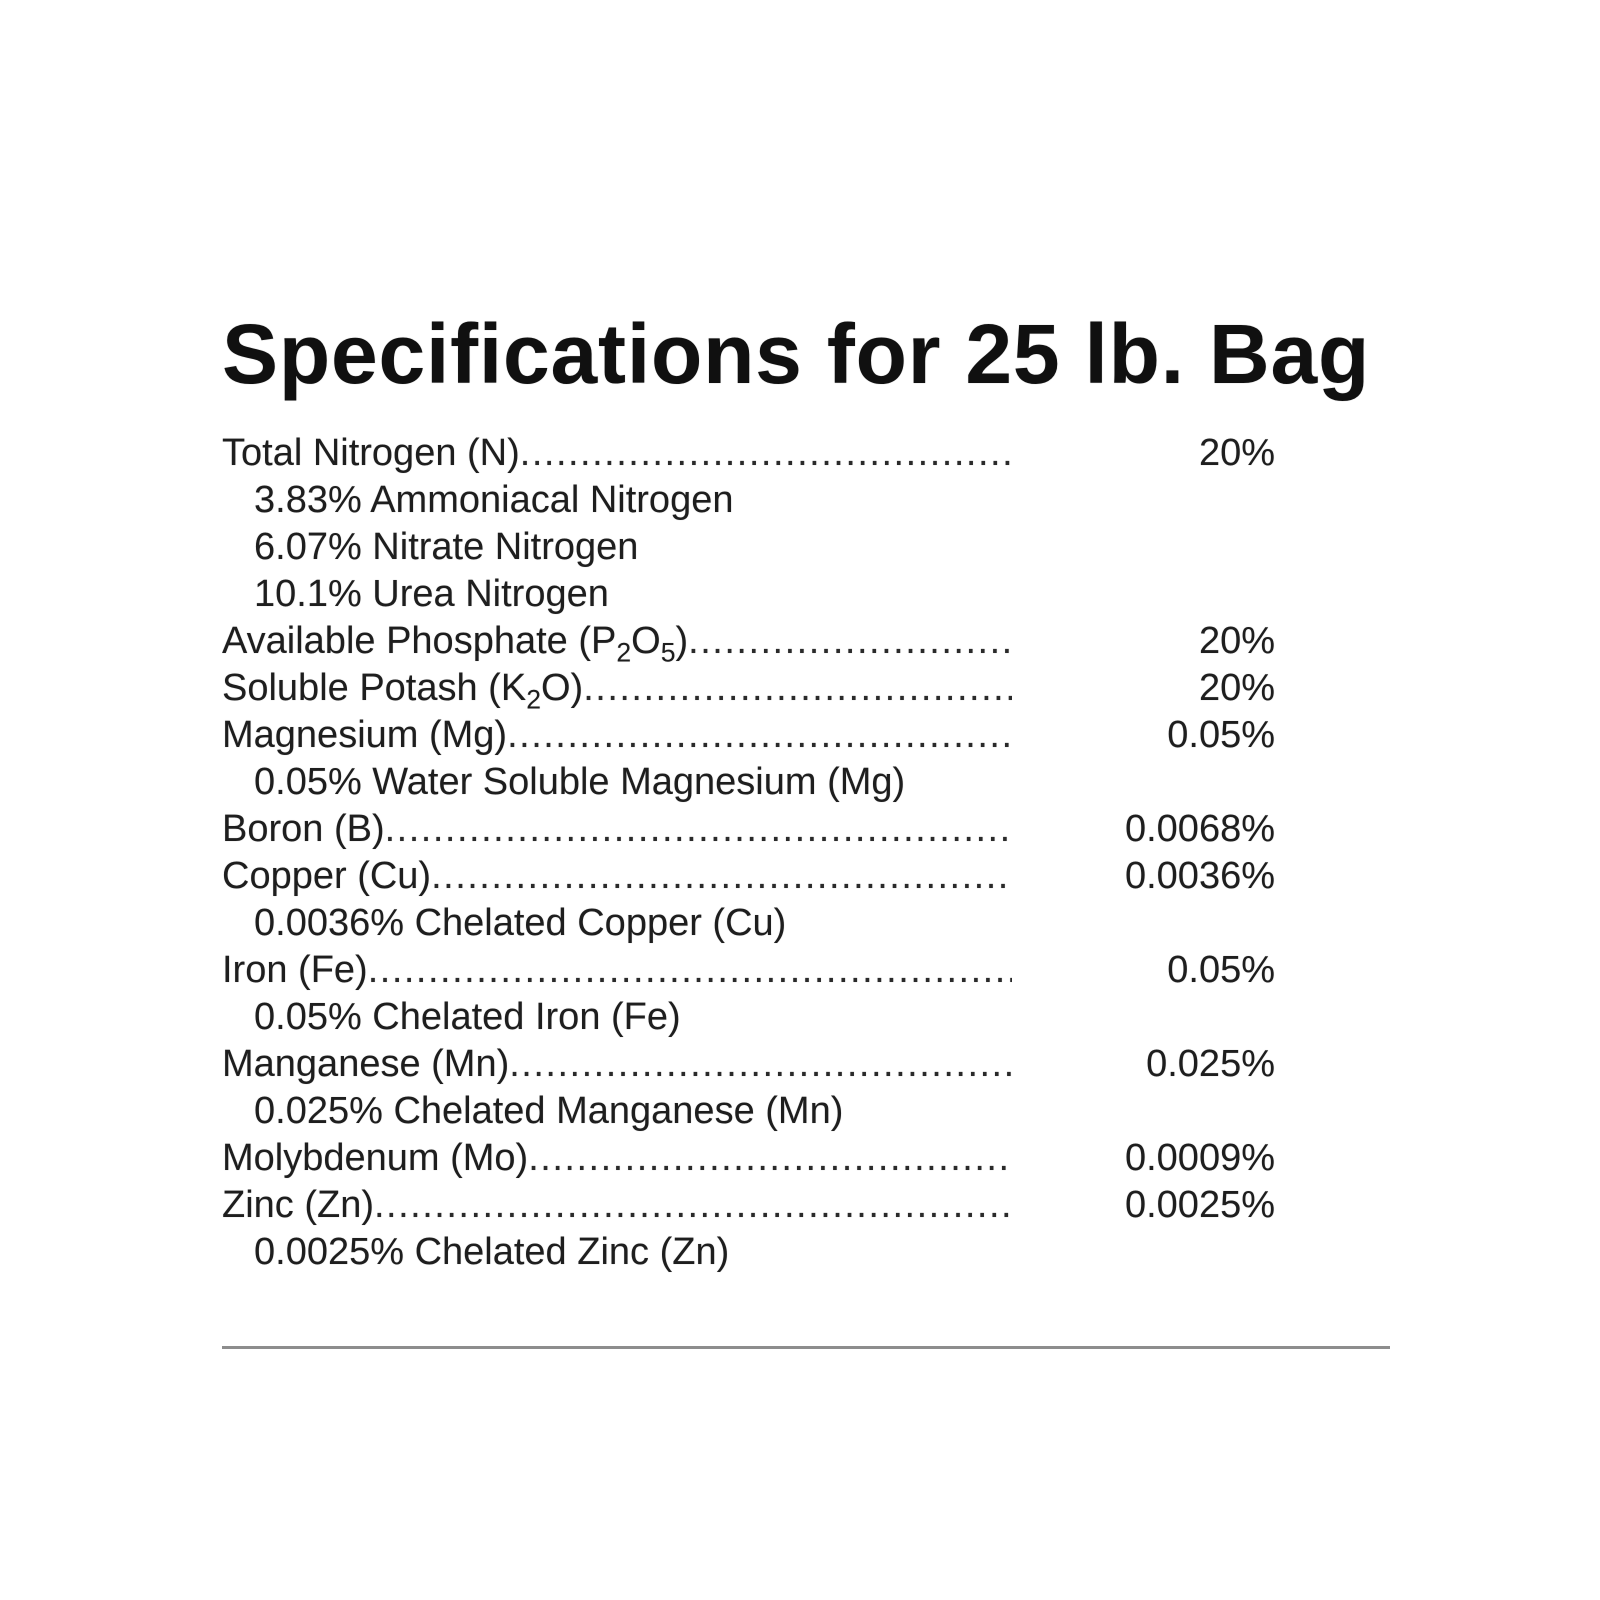  Describe the element at coordinates (796, 354) in the screenshot. I see `page-title: Specifications for 25 lb. Bag` at that location.